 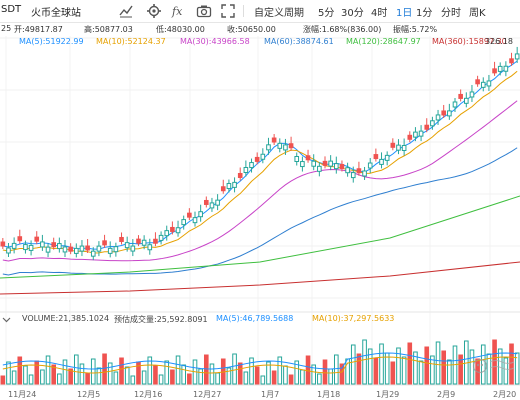 I want to click on period-1m-button: 1分, so click(x=424, y=13).